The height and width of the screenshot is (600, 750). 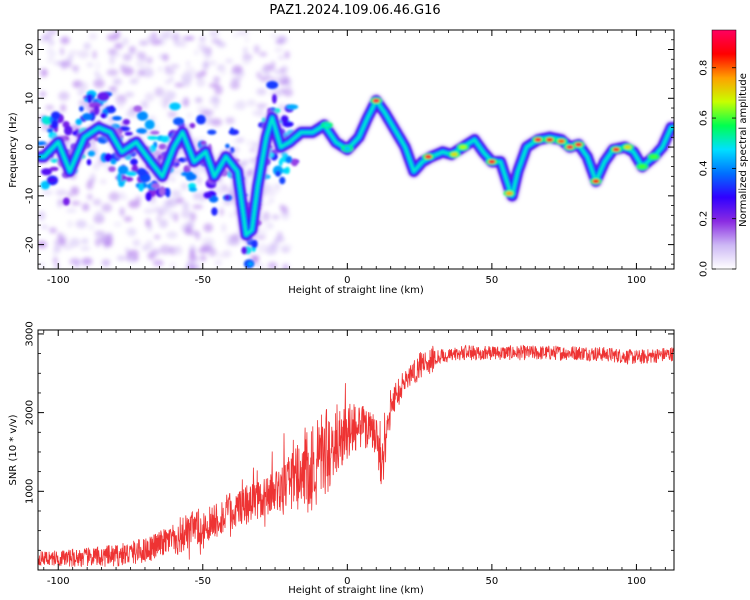 I want to click on spectrogram-y-axis-label: Frequency (Hz), so click(x=13, y=150).